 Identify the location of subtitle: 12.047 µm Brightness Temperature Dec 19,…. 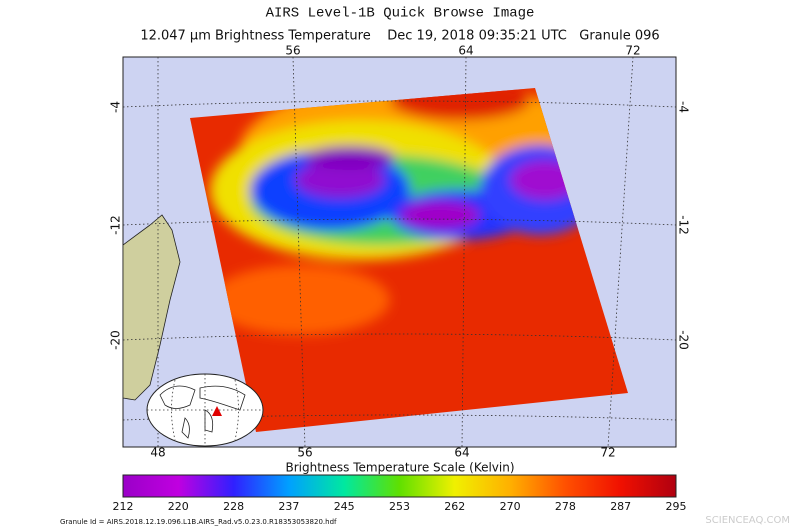
(399, 36).